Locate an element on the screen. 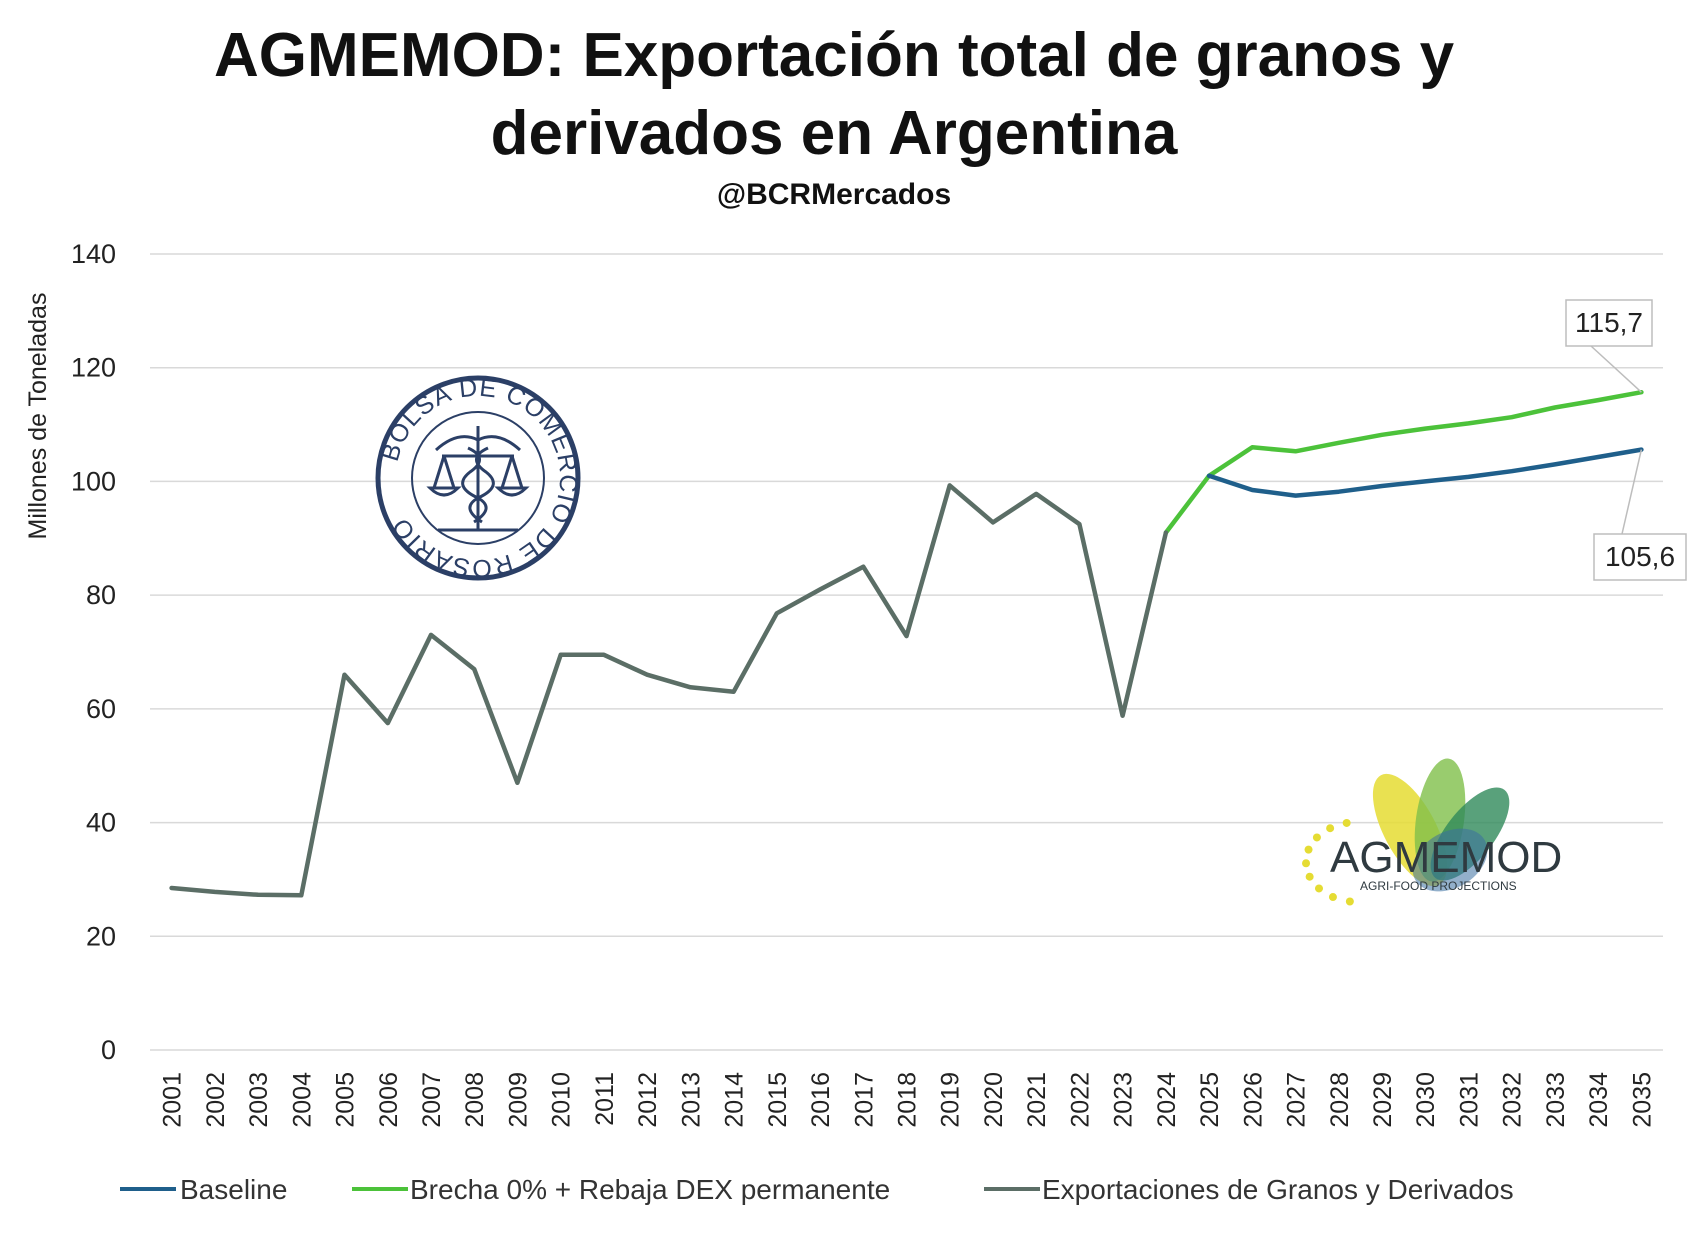 The image size is (1691, 1237). x-tick-label: 2029 is located at coordinates (1383, 1100).